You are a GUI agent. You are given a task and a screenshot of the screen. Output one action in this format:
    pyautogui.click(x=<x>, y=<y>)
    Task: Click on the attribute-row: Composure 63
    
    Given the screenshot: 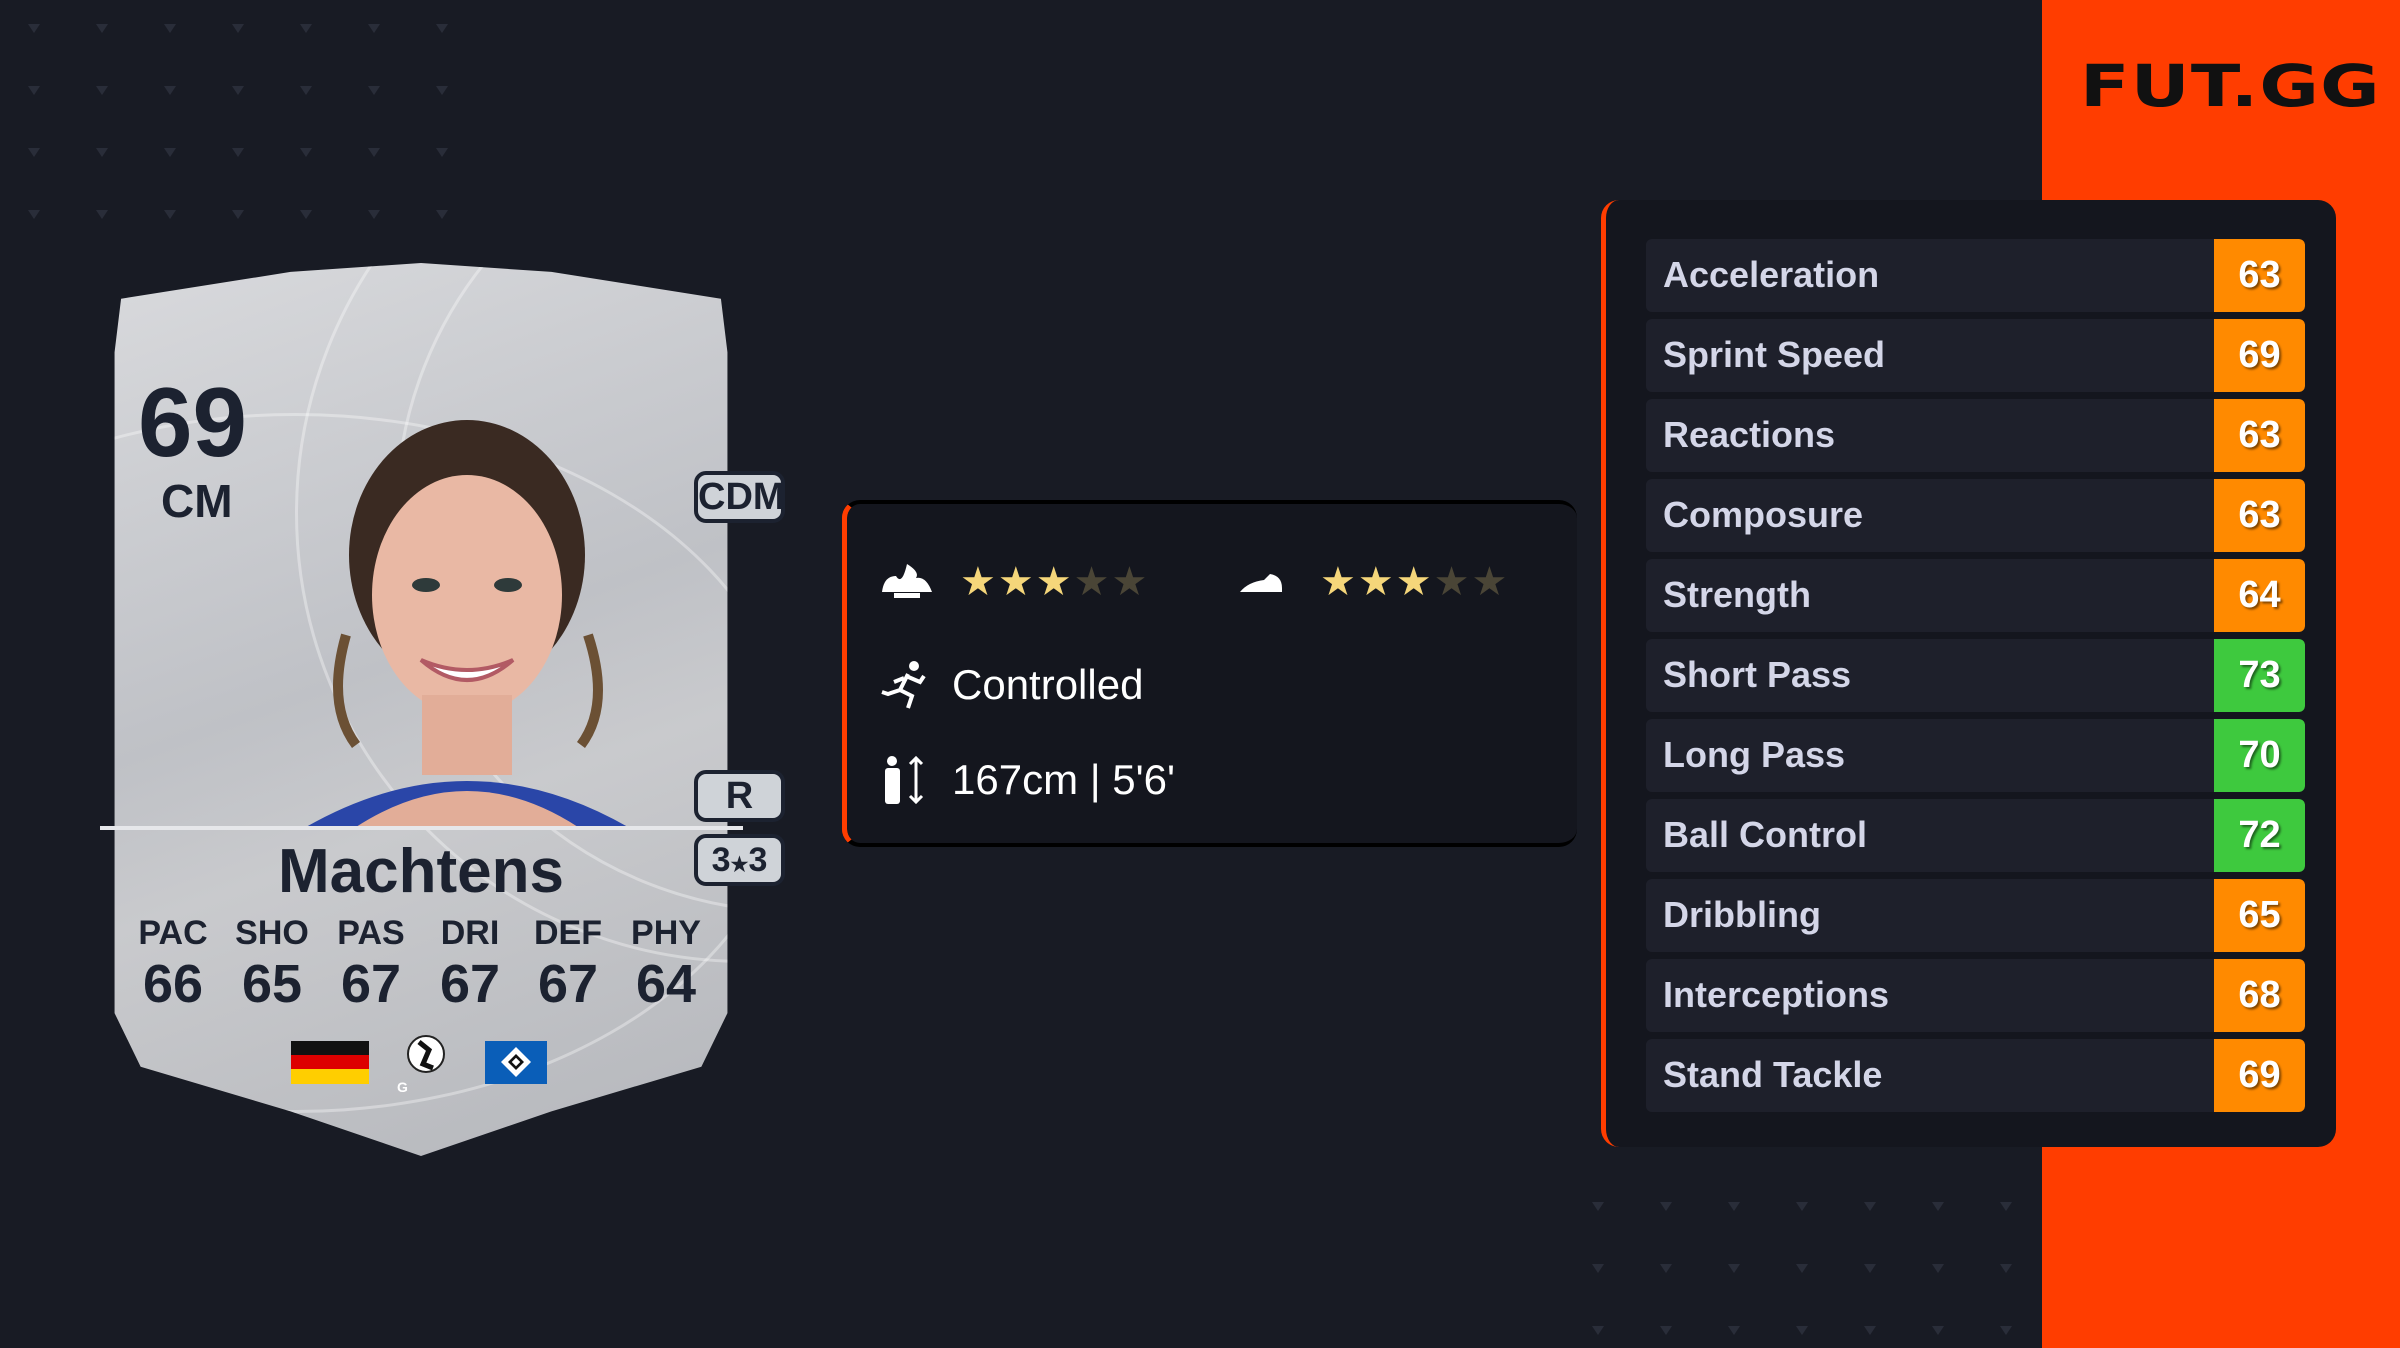 What is the action you would take?
    pyautogui.click(x=1975, y=515)
    